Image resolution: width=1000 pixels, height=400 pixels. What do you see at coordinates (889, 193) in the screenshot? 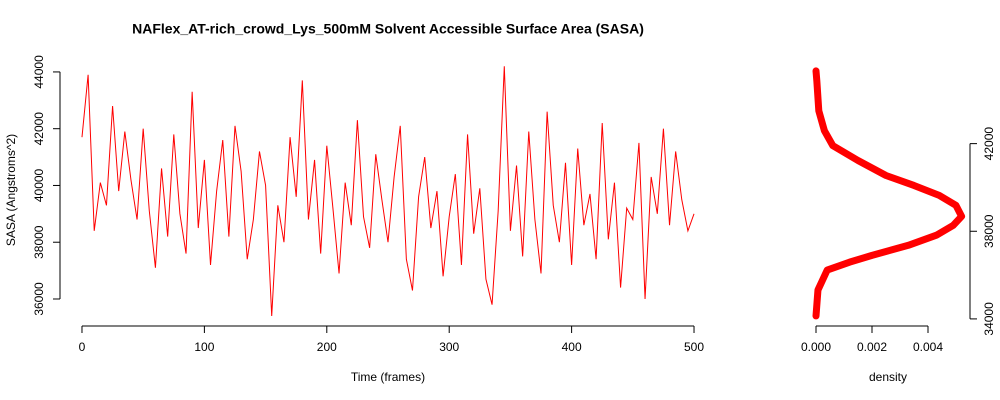
I see `density-curve` at bounding box center [889, 193].